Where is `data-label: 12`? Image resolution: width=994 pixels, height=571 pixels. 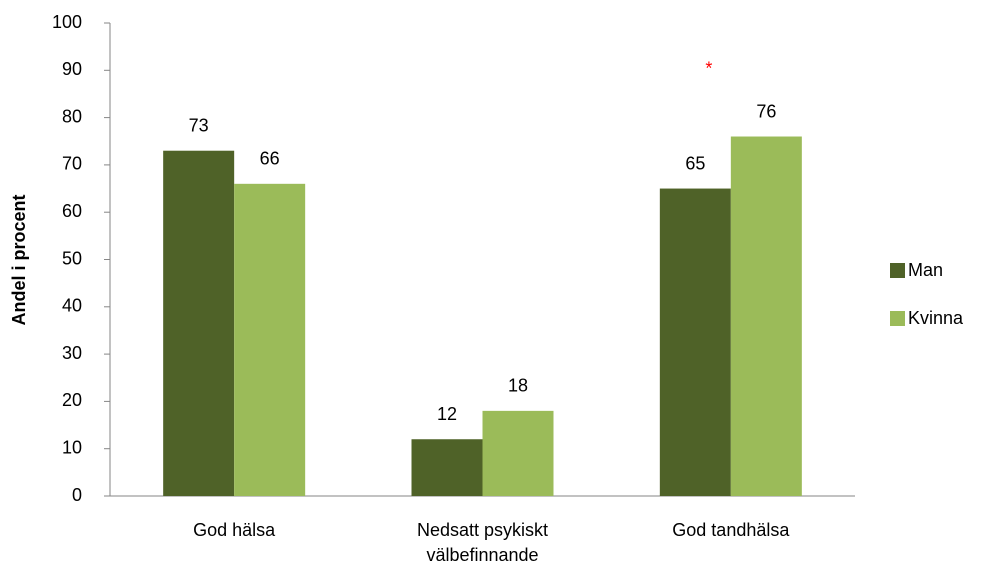
data-label: 12 is located at coordinates (447, 414).